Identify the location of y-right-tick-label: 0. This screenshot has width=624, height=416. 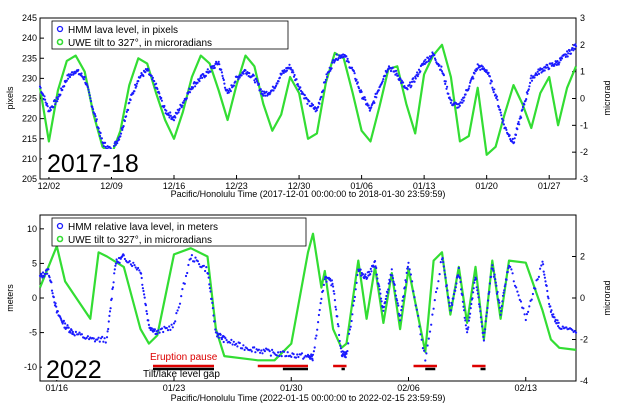
(582, 99).